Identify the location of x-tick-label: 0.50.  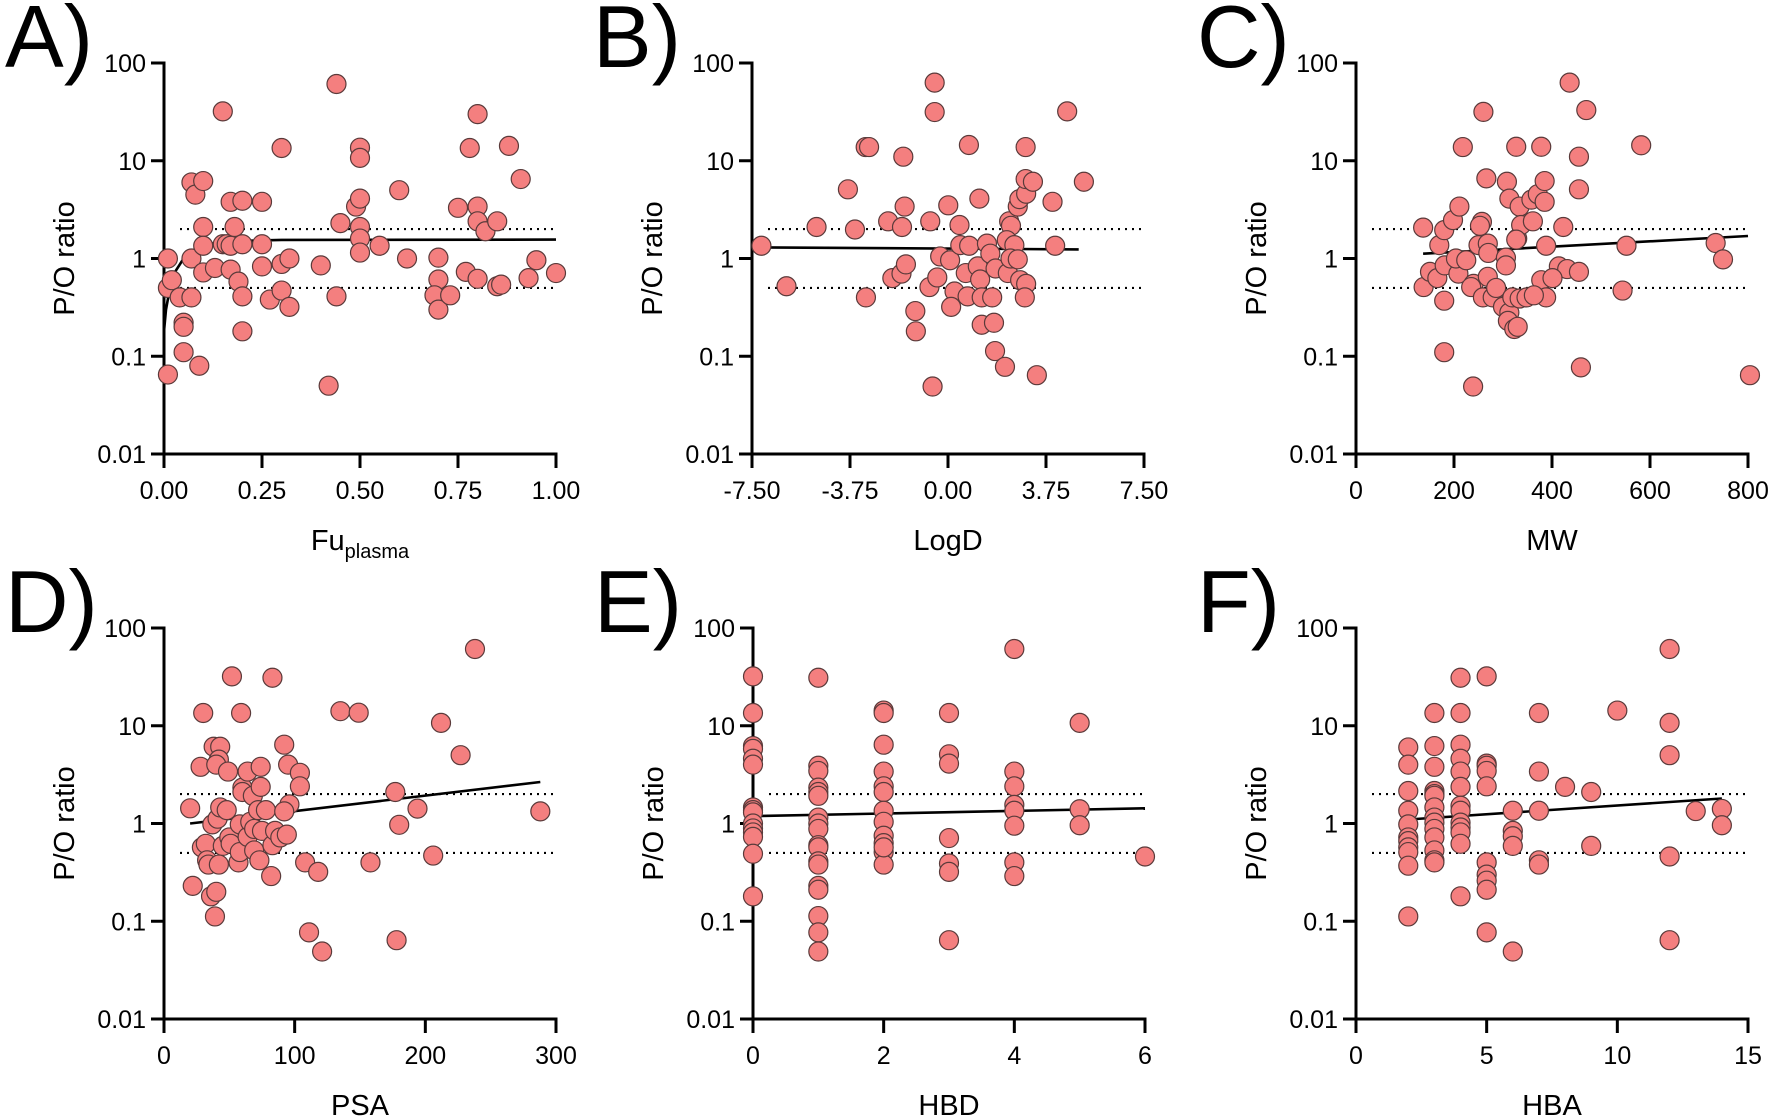
(360, 491).